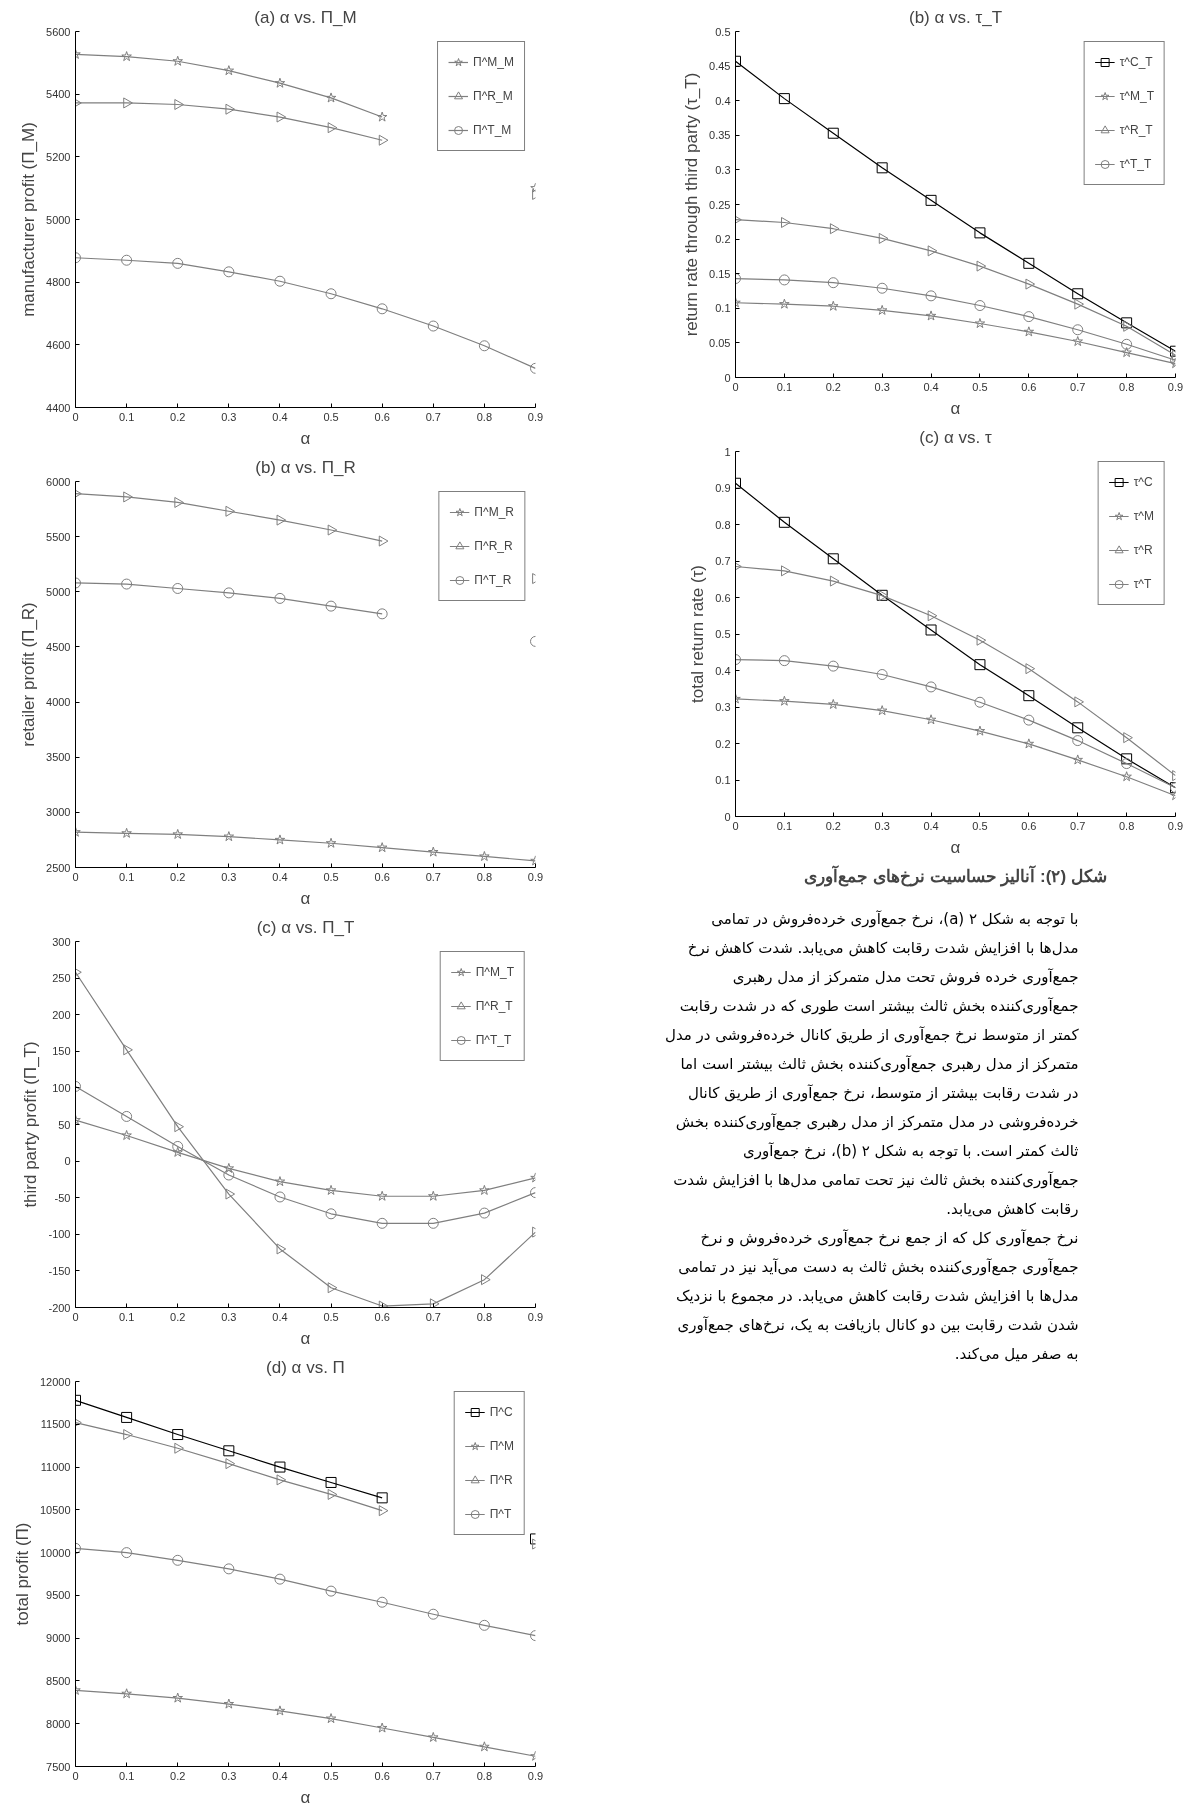 This screenshot has width=1200, height=1809. What do you see at coordinates (500, 1514) in the screenshot?
I see `legend-label: Π^T` at bounding box center [500, 1514].